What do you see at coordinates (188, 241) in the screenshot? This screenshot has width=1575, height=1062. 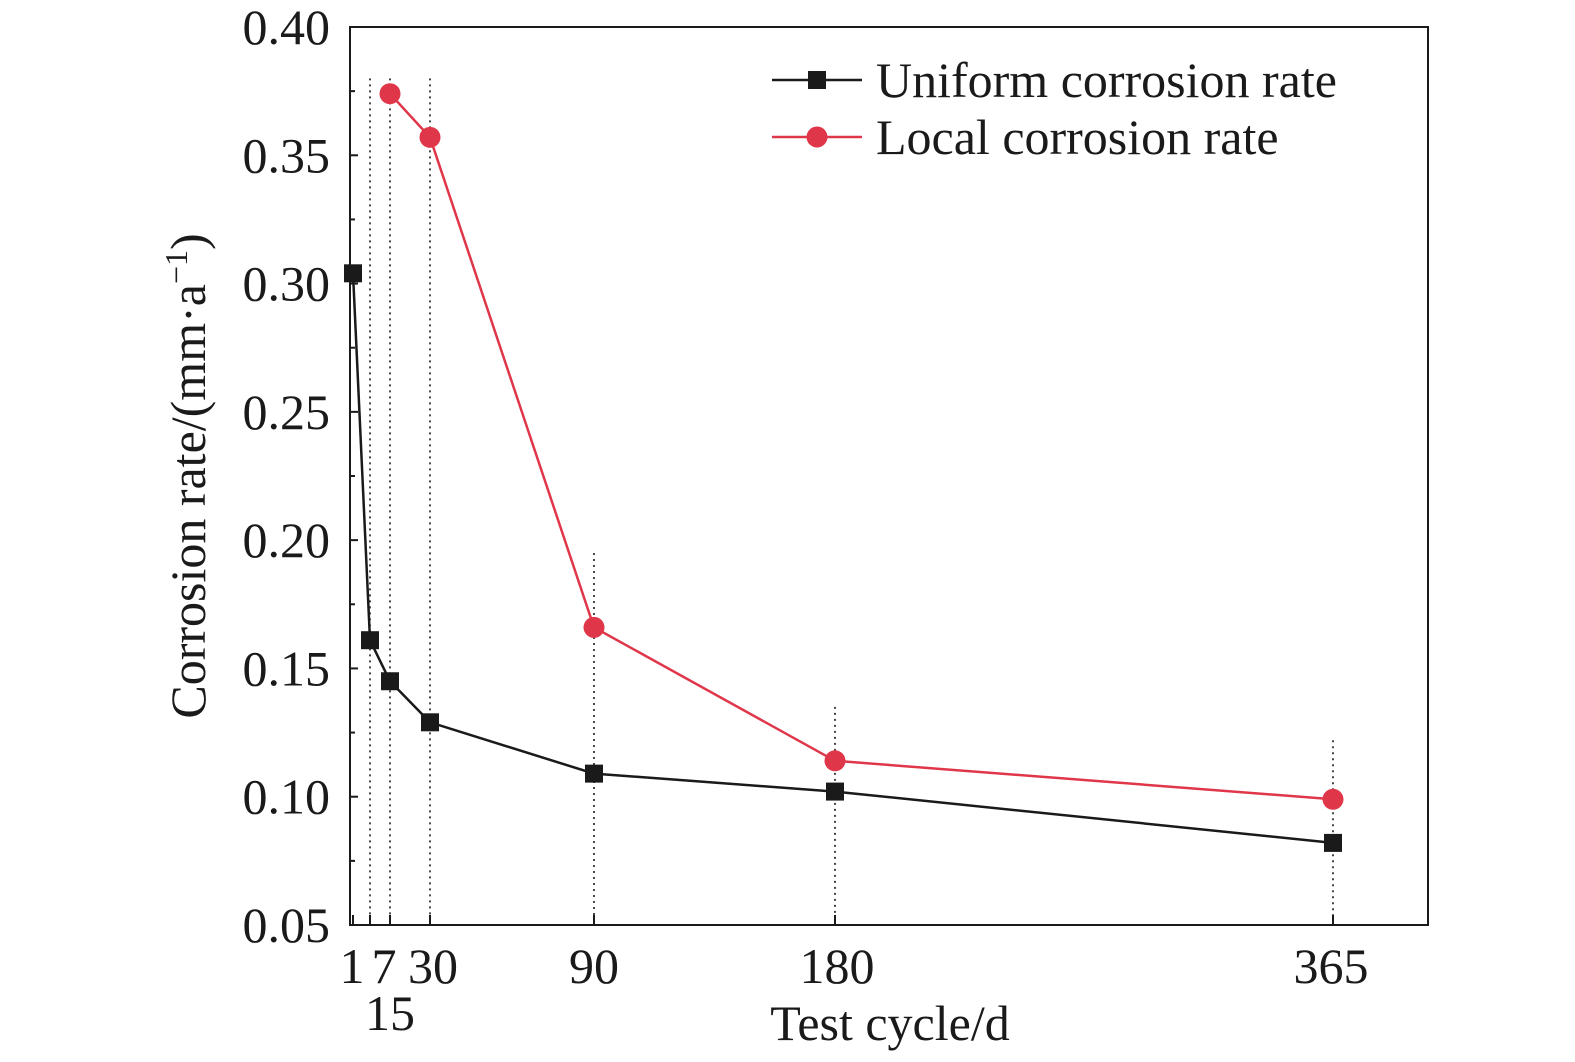 I see `y-axis-title-close: )` at bounding box center [188, 241].